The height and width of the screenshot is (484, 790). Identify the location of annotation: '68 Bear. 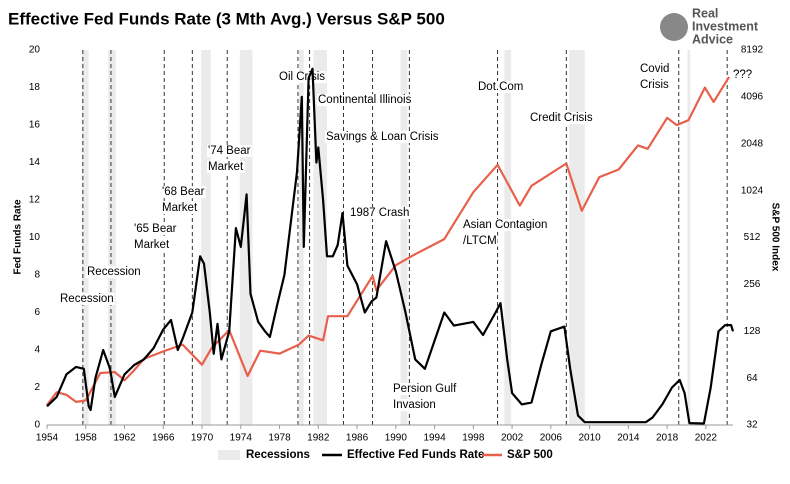
(183, 192).